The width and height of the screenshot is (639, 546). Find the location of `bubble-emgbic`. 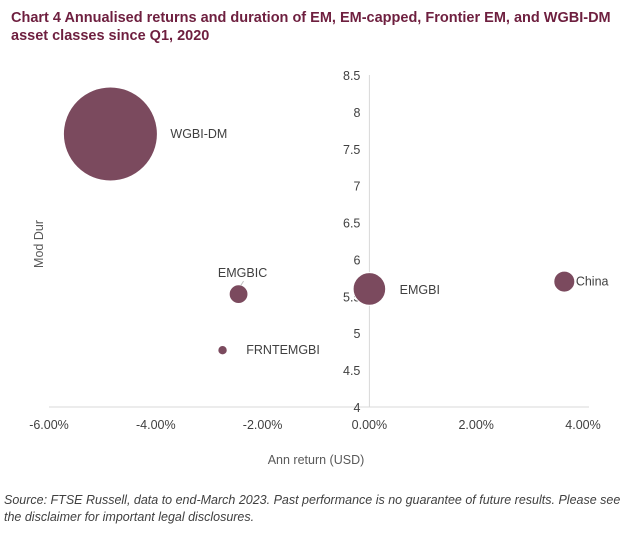

bubble-emgbic is located at coordinates (238, 294).